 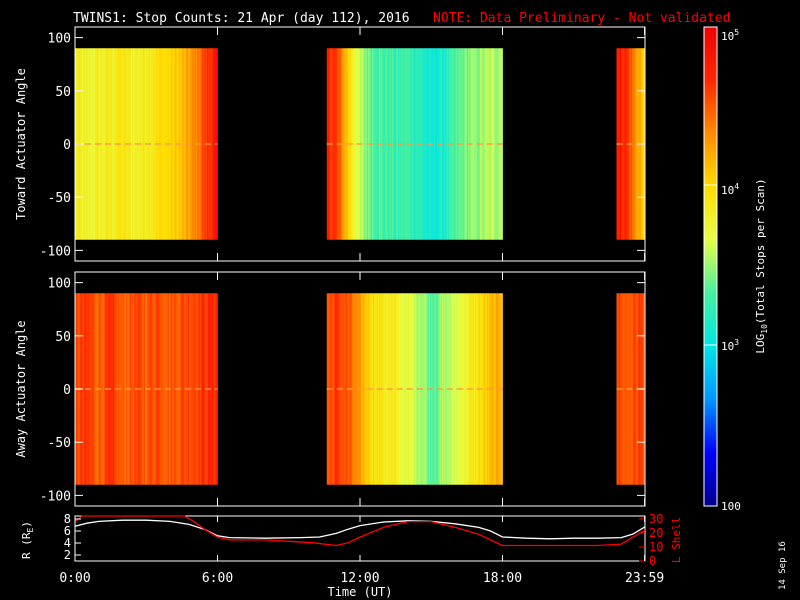 What do you see at coordinates (710, 266) in the screenshot?
I see `colorbar-gradient` at bounding box center [710, 266].